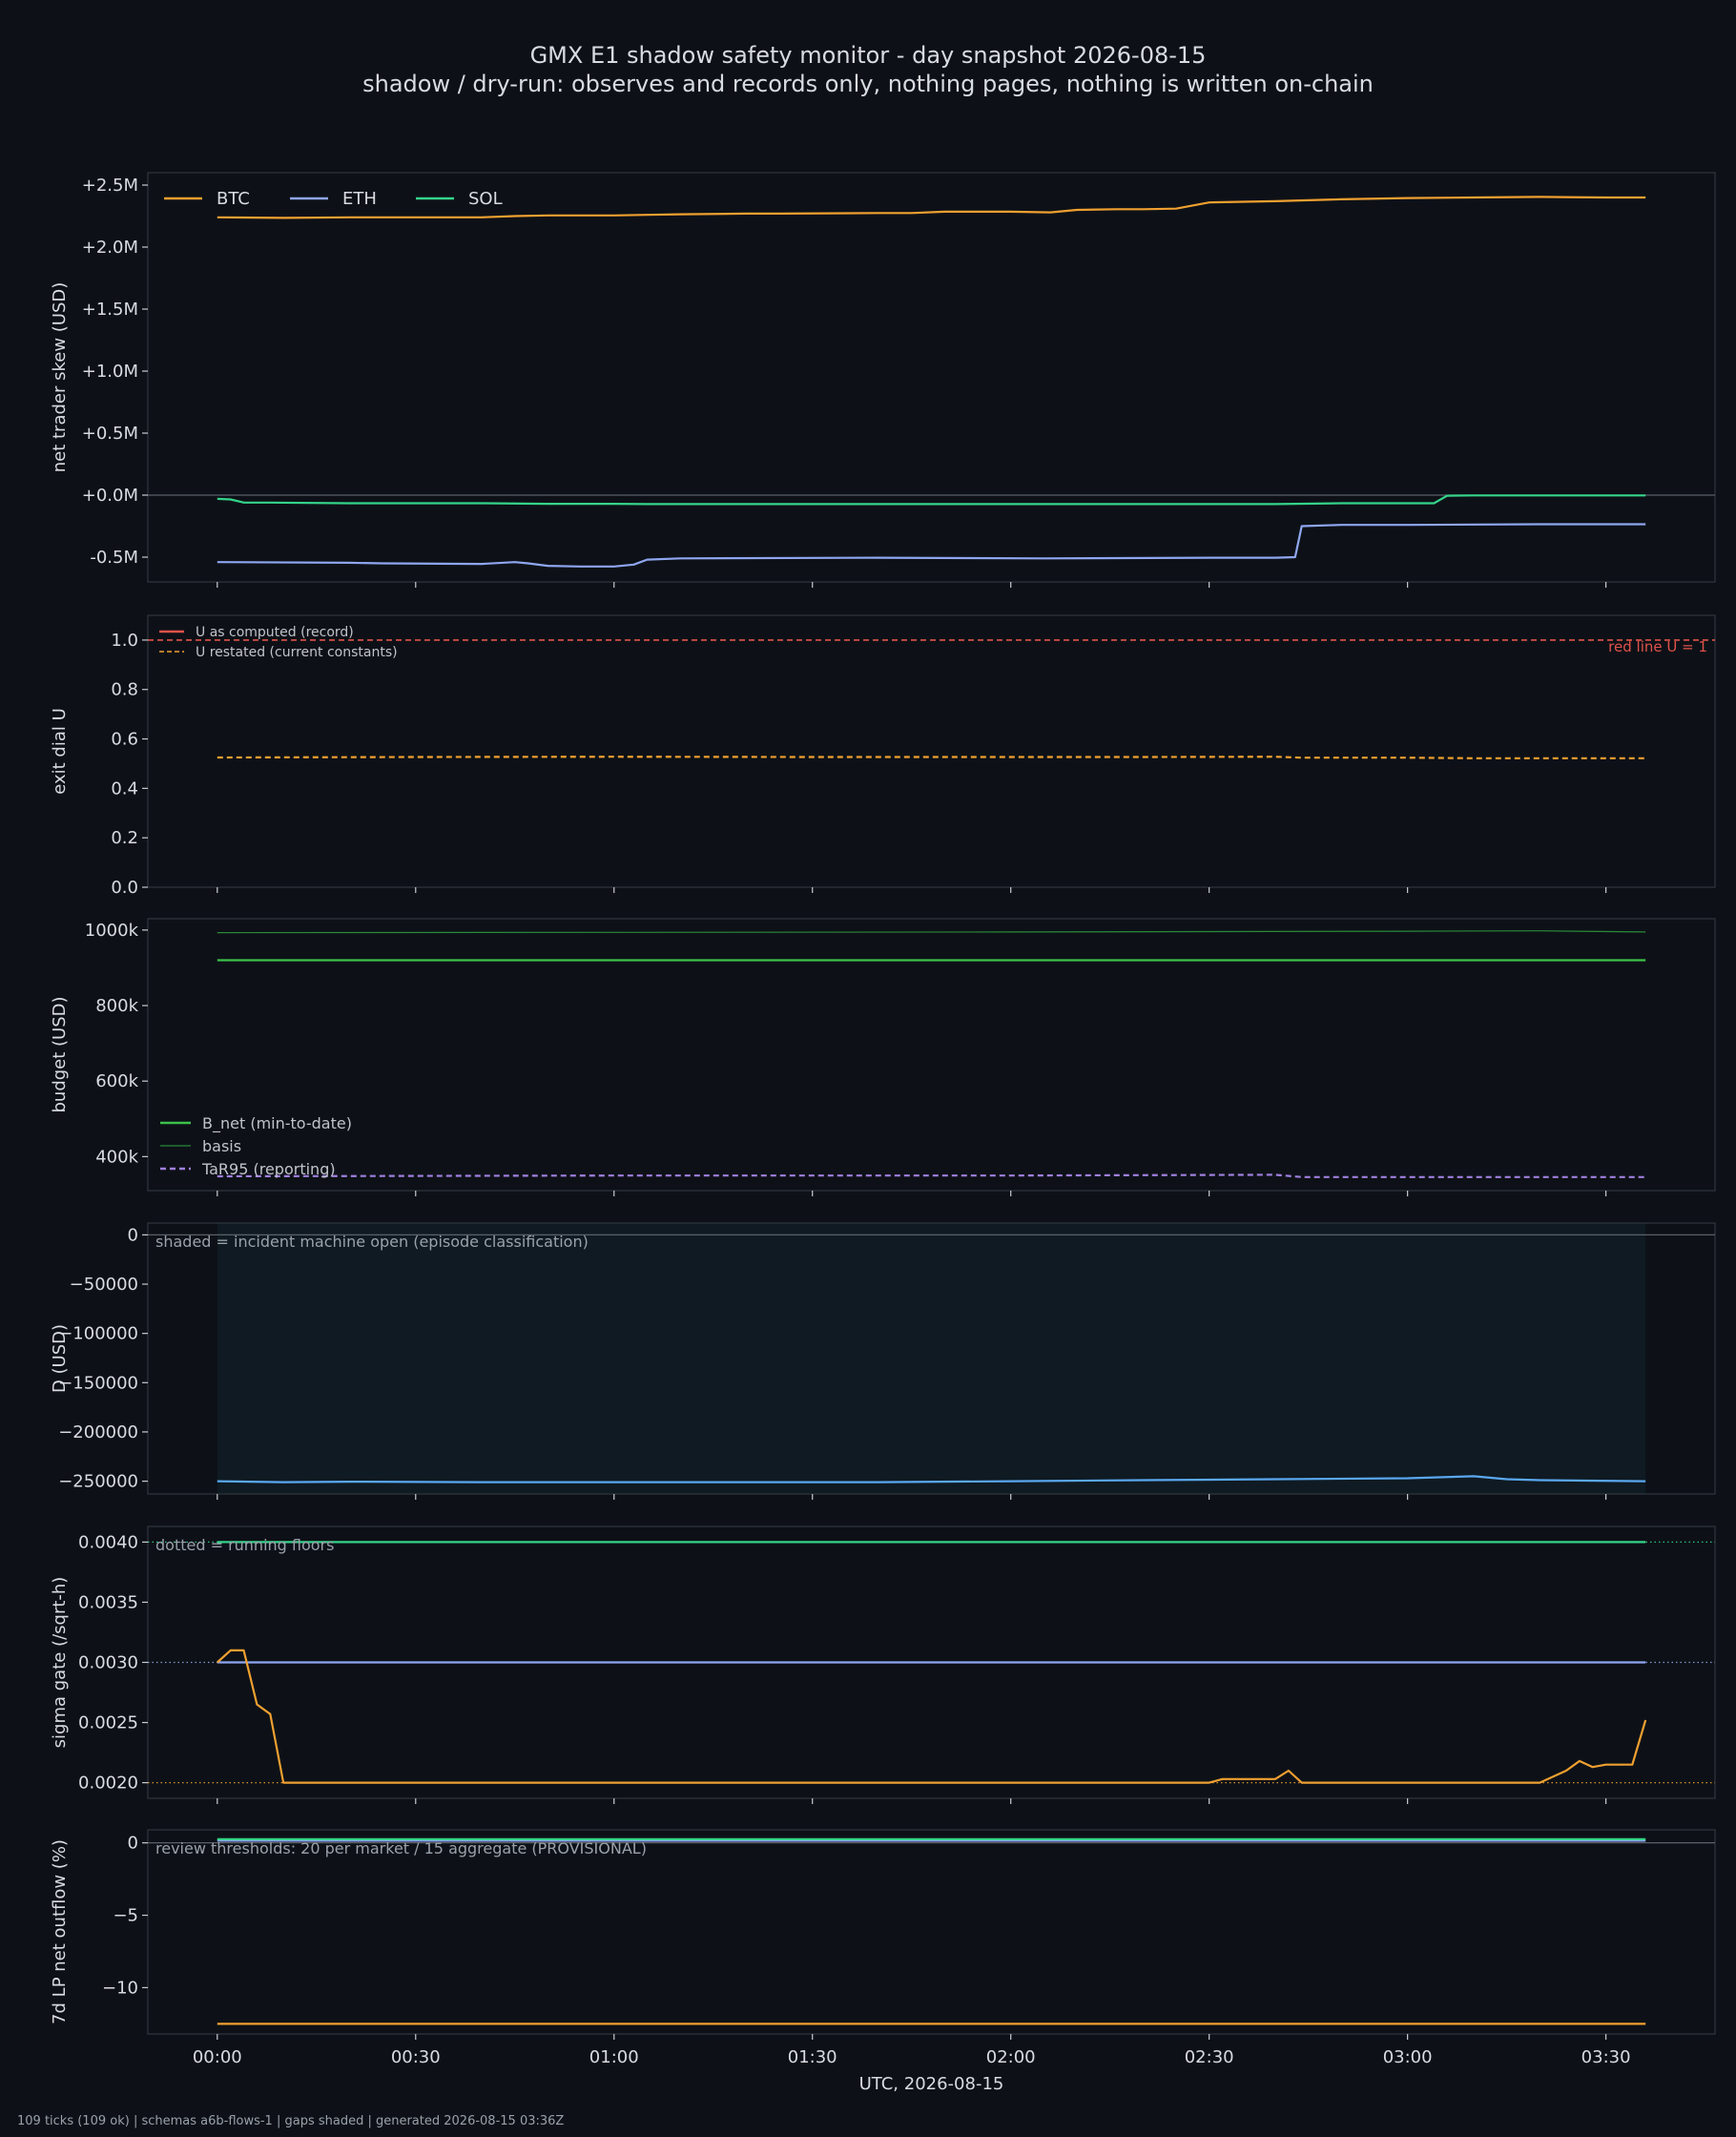 The width and height of the screenshot is (1736, 2137). Describe the element at coordinates (60, 377) in the screenshot. I see `y-axis-label: net trader skew (USD)` at that location.